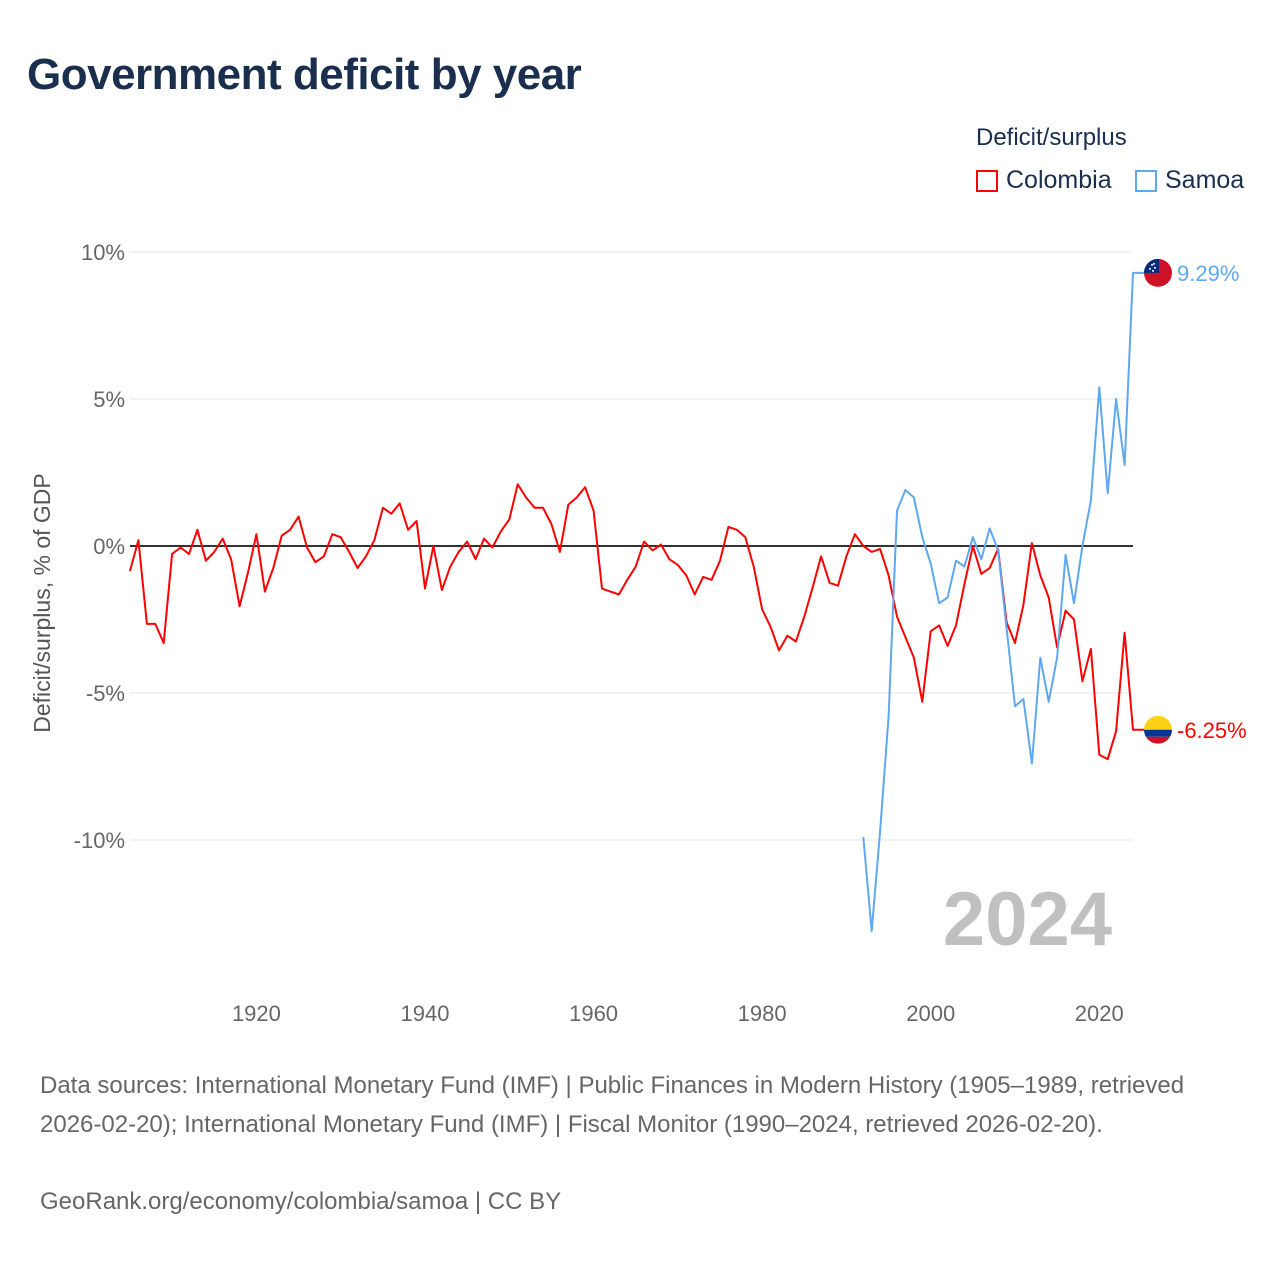  What do you see at coordinates (1212, 730) in the screenshot?
I see `end-value-label: -6.25%` at bounding box center [1212, 730].